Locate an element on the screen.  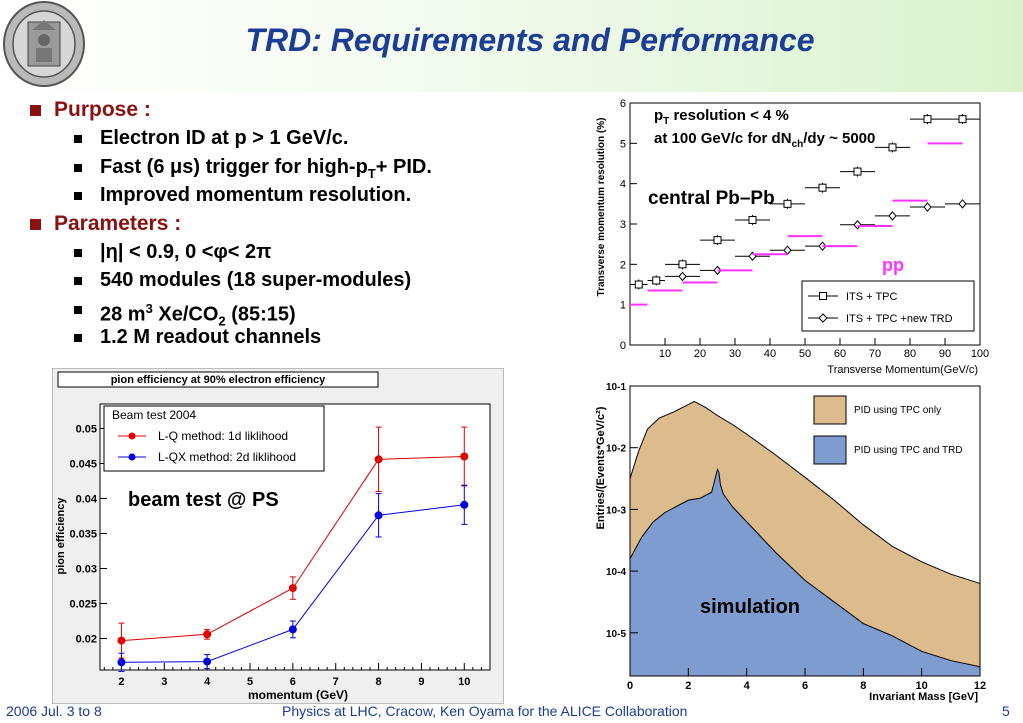
chart2-xtick-label: 80 is located at coordinates (910, 354).